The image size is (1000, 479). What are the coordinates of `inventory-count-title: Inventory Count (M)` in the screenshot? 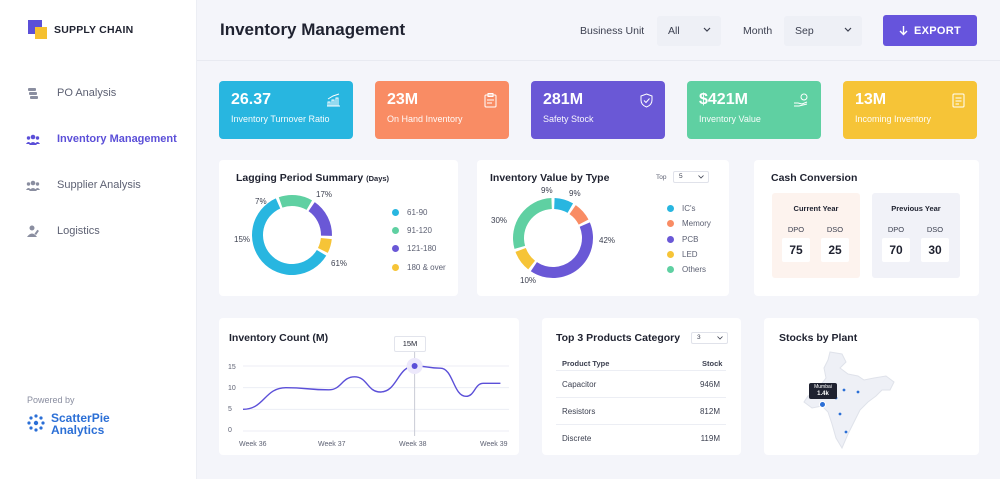 It's located at (279, 338).